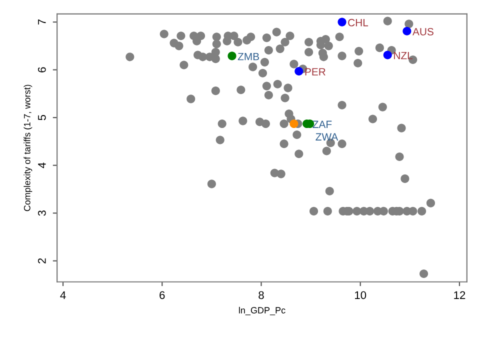 The image size is (492, 348). Describe the element at coordinates (261, 295) in the screenshot. I see `x-tick-label: 8` at that location.